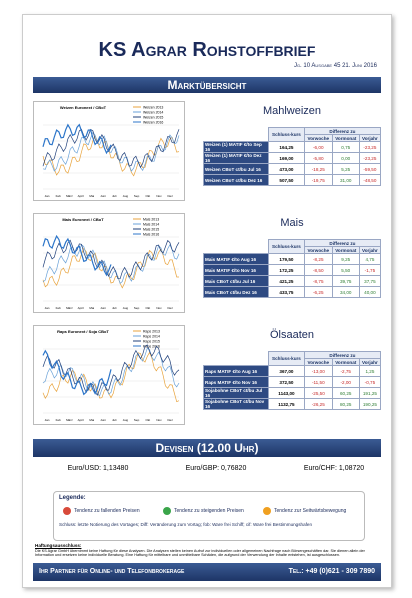 The image size is (412, 598). What do you see at coordinates (292, 335) in the screenshot?
I see `section-heading: Ölsaaten` at bounding box center [292, 335].